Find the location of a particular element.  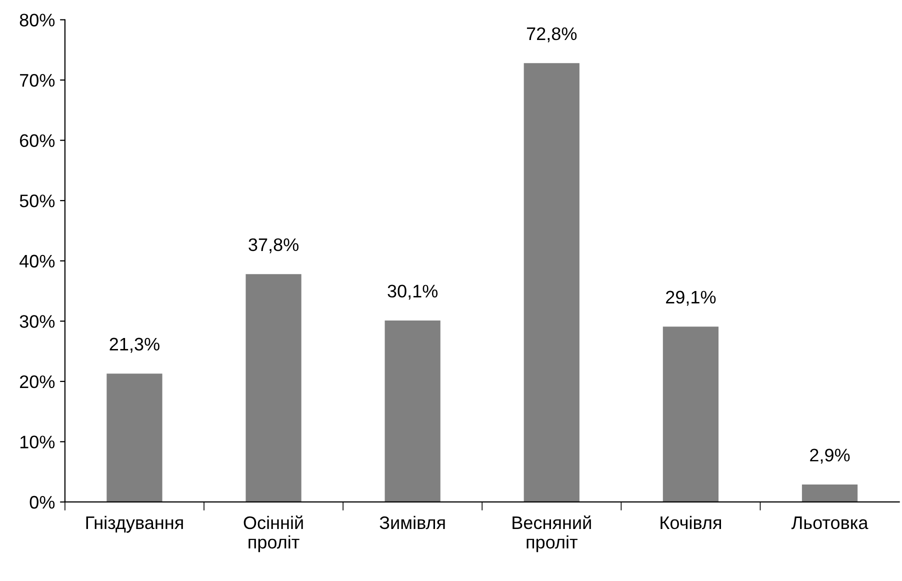

y-tick-label: 70% is located at coordinates (37, 80).